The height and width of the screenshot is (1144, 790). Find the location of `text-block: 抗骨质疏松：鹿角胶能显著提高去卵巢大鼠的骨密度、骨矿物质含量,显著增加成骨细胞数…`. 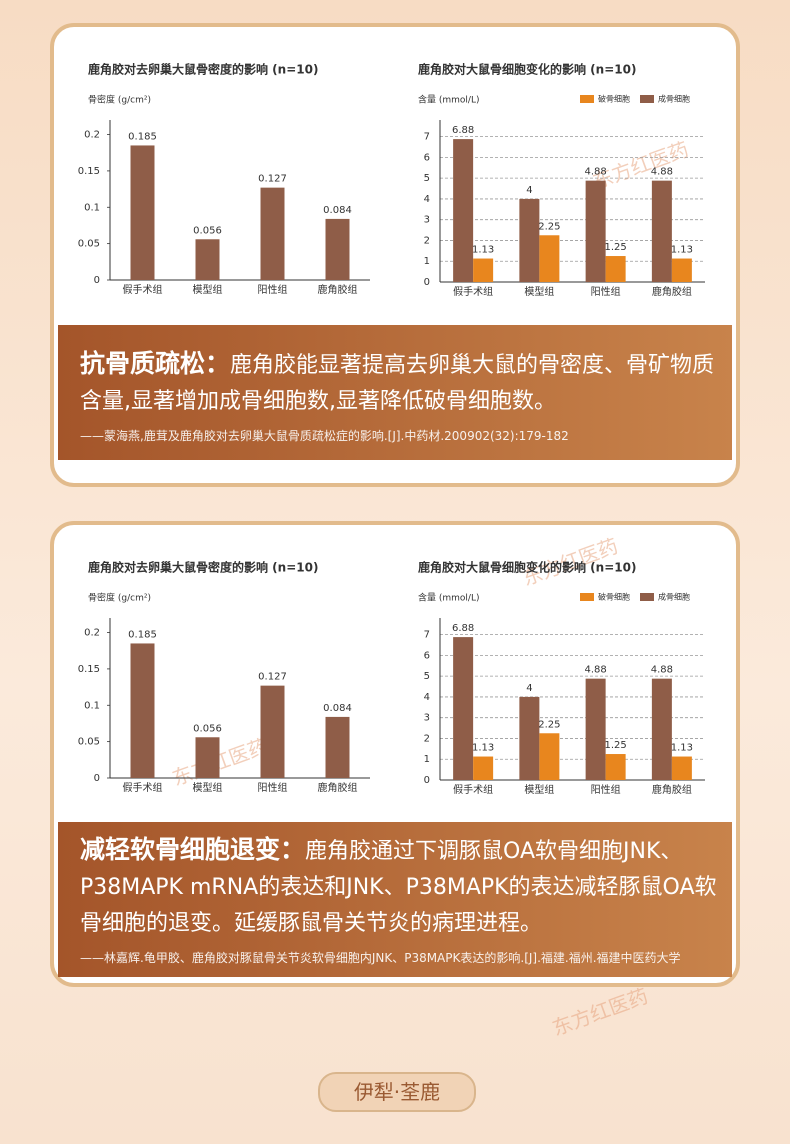

text-block: 抗骨质疏松：鹿角胶能显著提高去卵巢大鼠的骨密度、骨矿物质含量,显著增加成骨细胞数… is located at coordinates (400, 396).